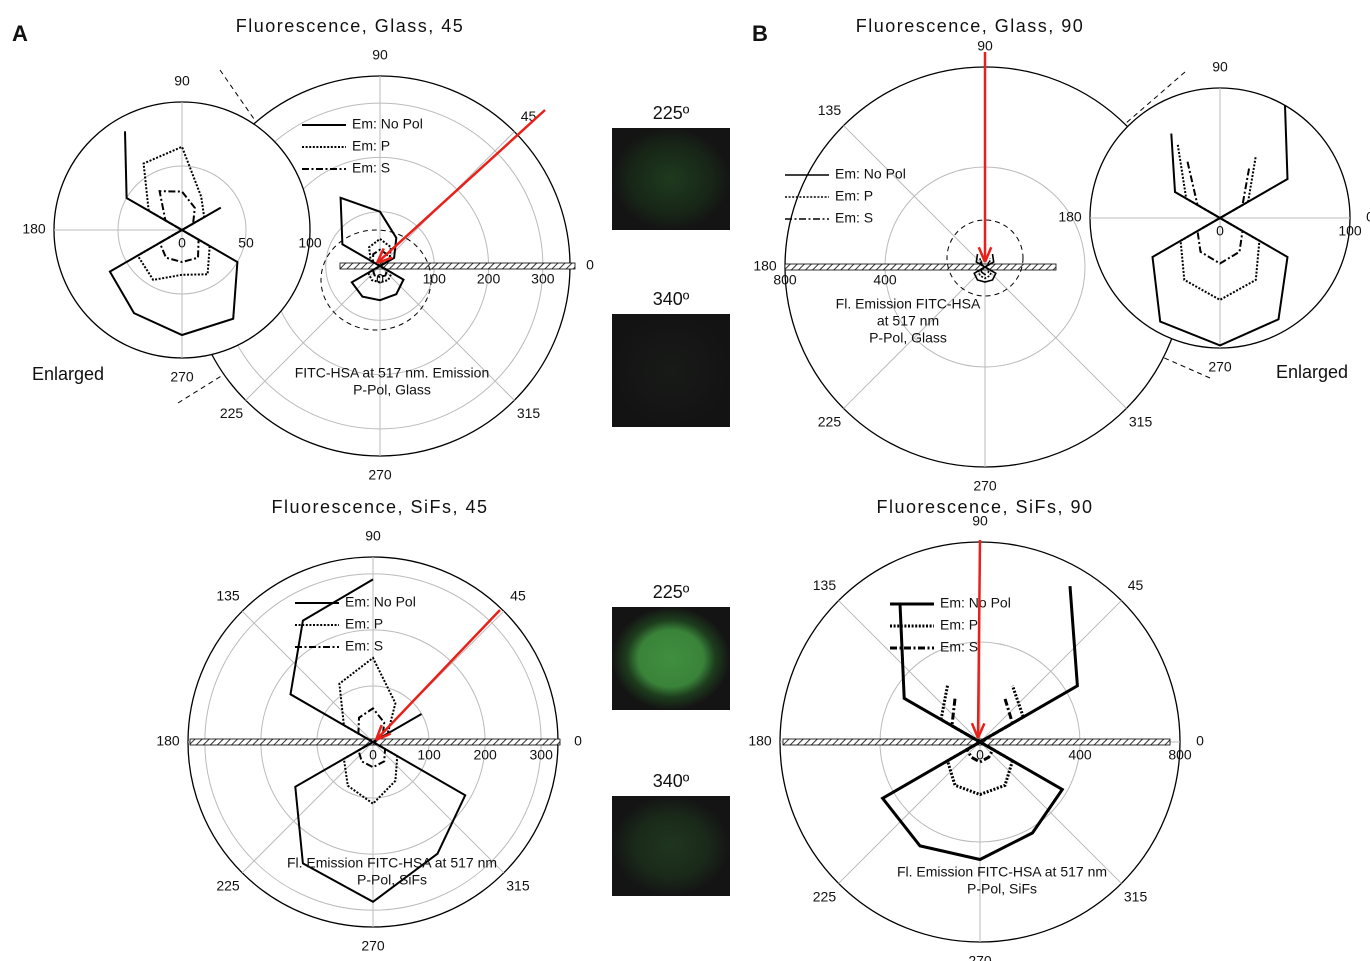 Image resolution: width=1370 pixels, height=961 pixels. Describe the element at coordinates (379, 507) in the screenshot. I see `chart-title: Fluorescence, SiFs, 45` at that location.